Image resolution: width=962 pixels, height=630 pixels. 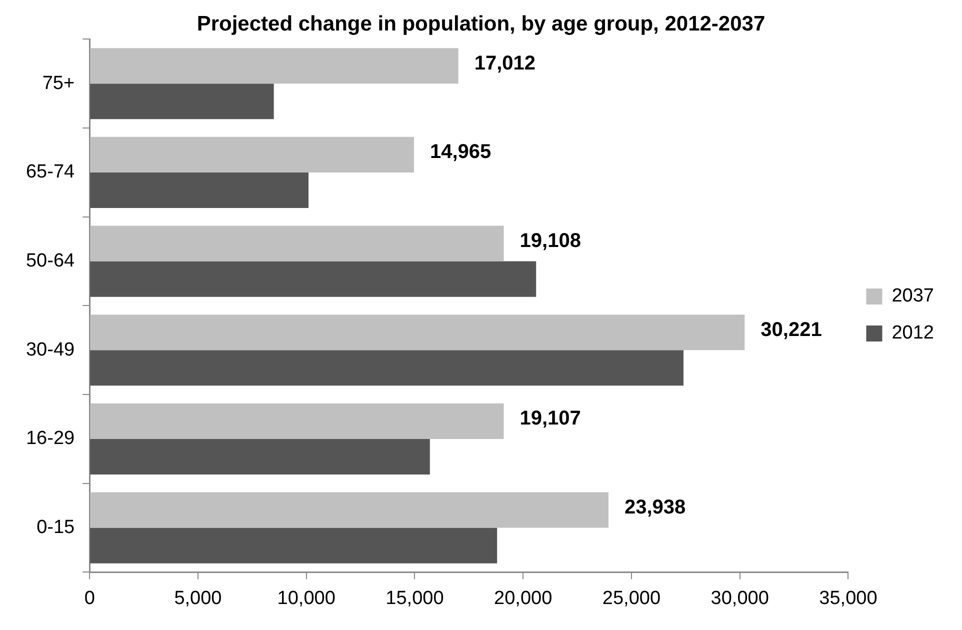 What do you see at coordinates (739, 598) in the screenshot?
I see `x-tick-label: 30,000` at bounding box center [739, 598].